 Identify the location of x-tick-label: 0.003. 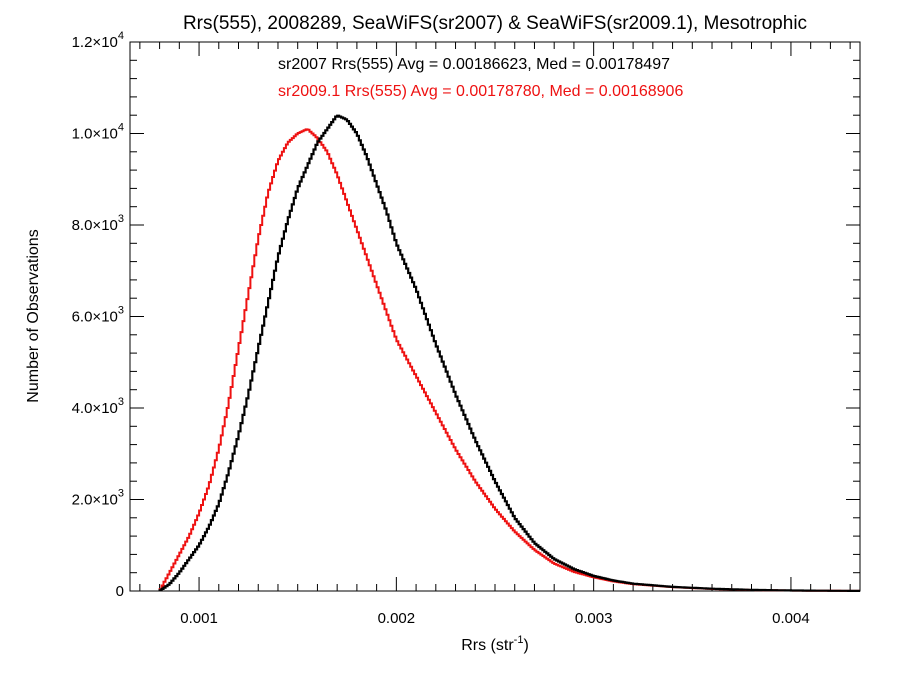
(594, 618).